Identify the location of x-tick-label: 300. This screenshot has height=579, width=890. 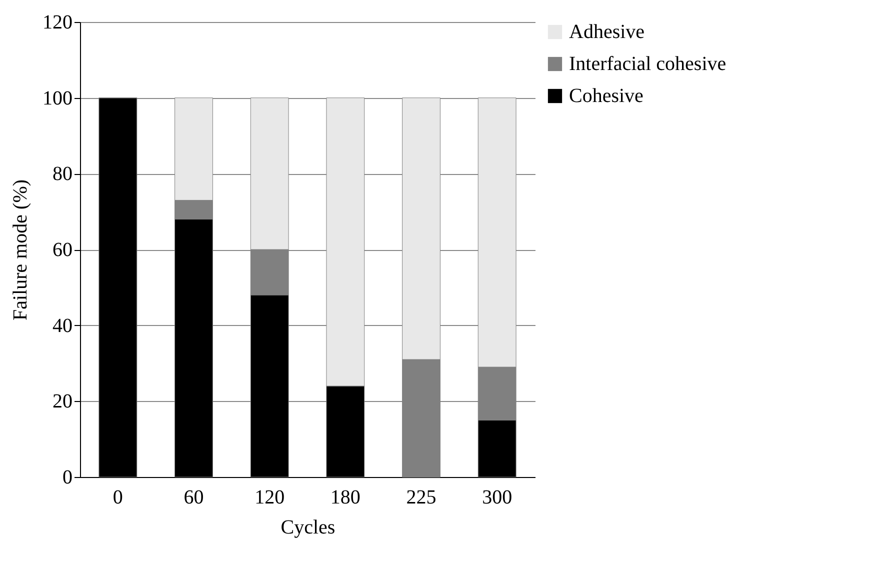
(497, 497).